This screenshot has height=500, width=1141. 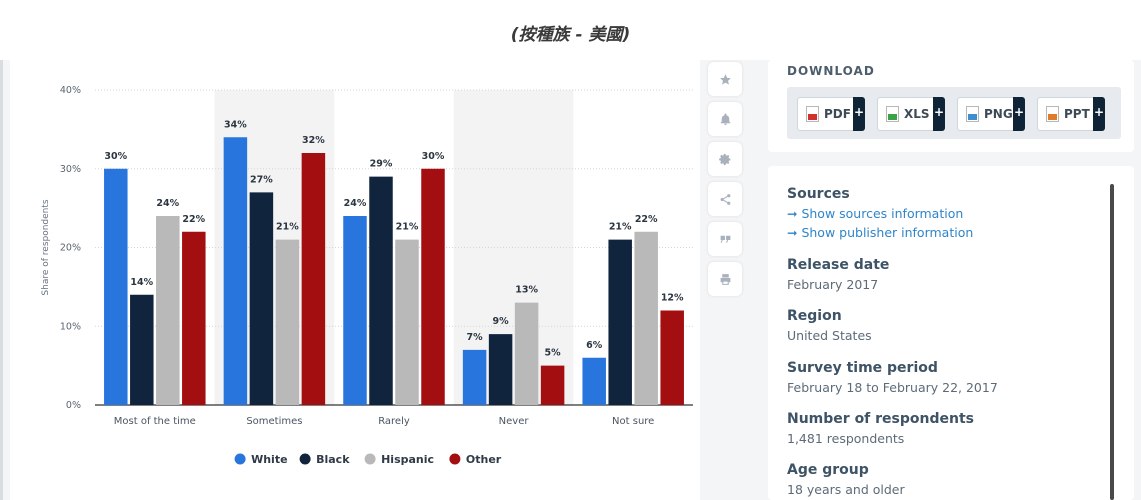 What do you see at coordinates (46, 247) in the screenshot?
I see `y-axis-label: Share of respondents` at bounding box center [46, 247].